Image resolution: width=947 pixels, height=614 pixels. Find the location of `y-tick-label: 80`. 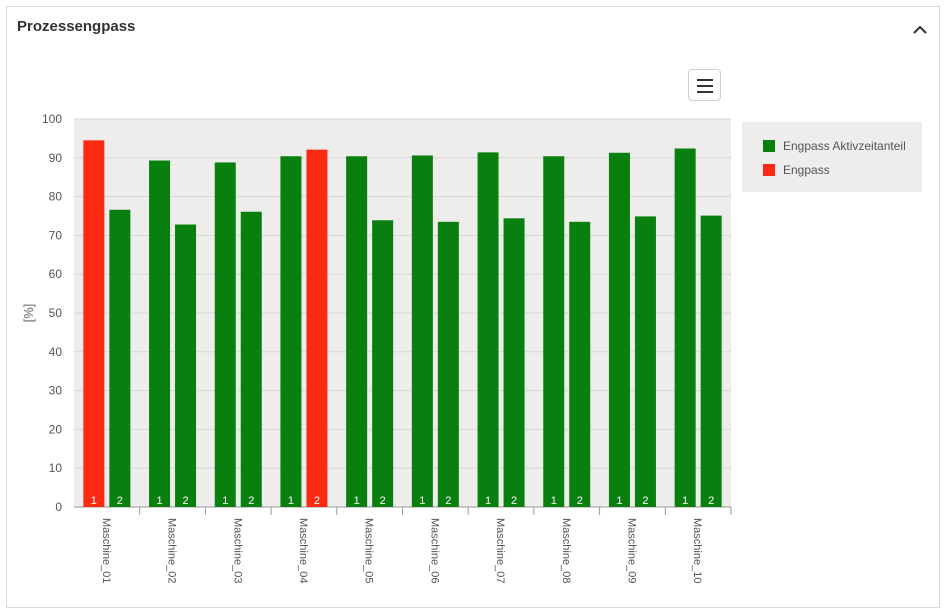

y-tick-label: 80 is located at coordinates (56, 197).